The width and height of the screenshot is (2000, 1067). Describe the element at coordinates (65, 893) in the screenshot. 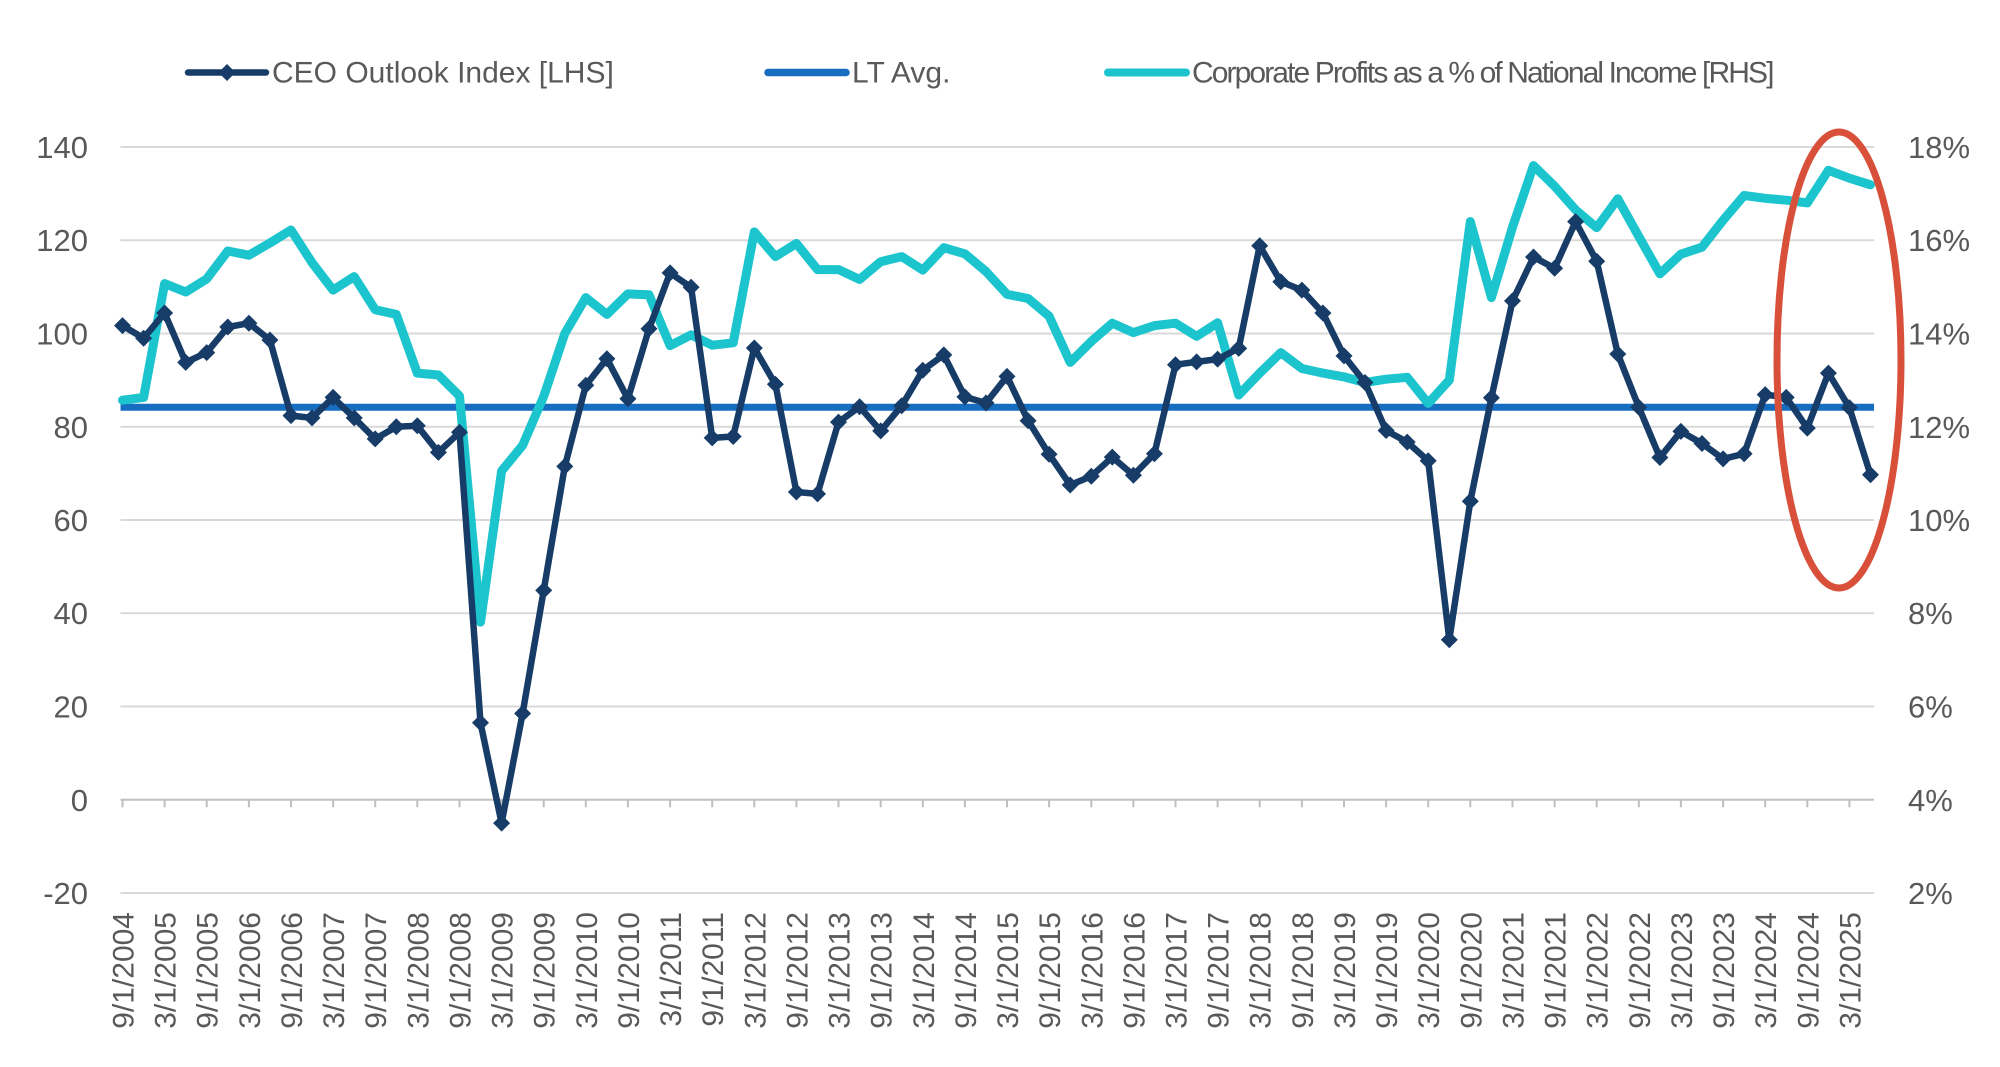

I see `svg-text: -20` at that location.